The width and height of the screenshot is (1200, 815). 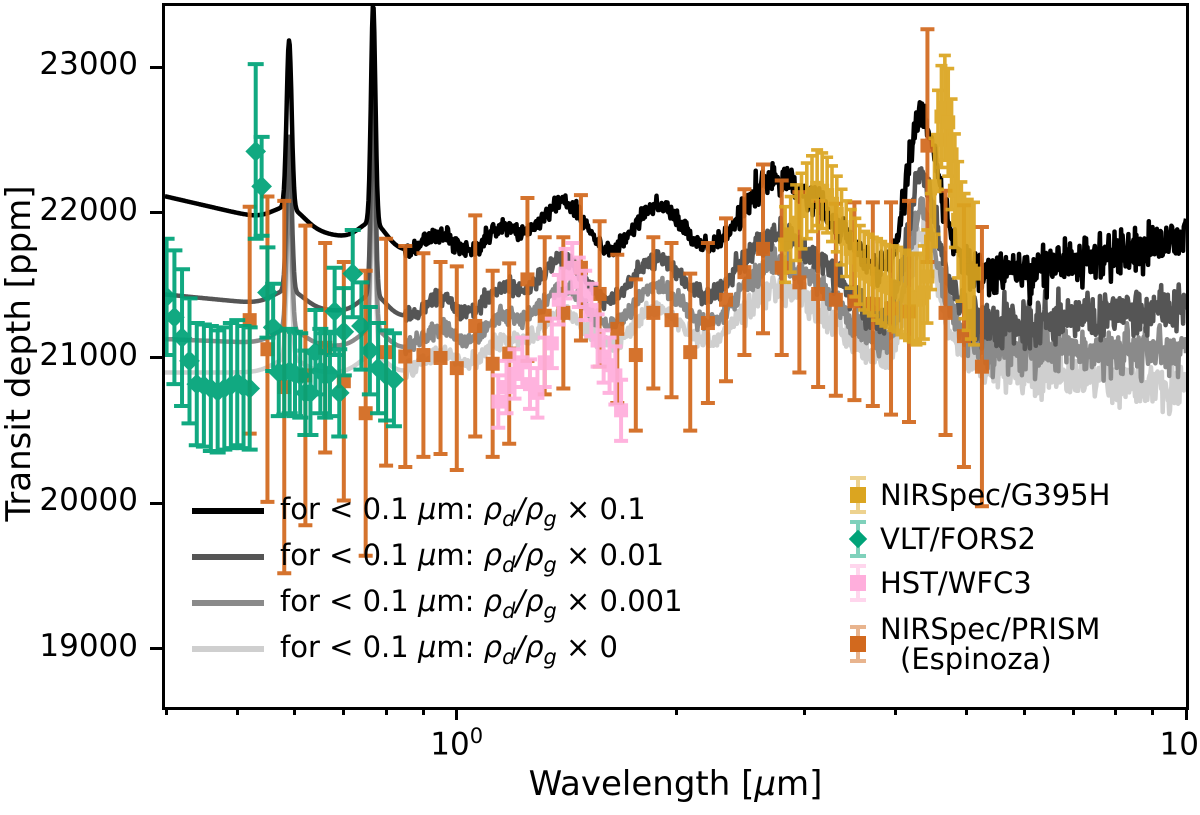 I want to click on model-legend-item: for < 0.1 μm: ρd/ρg × 0.001, so click(x=437, y=603).